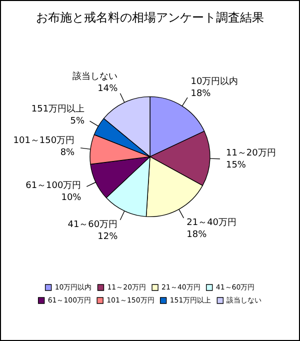 This screenshot has height=341, width=300. I want to click on slice-label: 11～20万円, so click(251, 153).